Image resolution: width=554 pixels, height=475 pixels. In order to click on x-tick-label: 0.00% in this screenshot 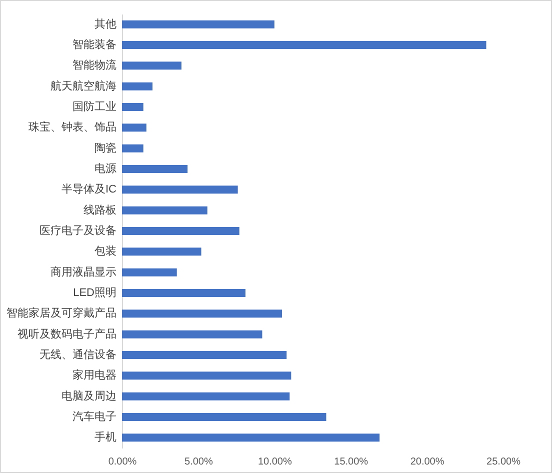, I will do `click(122, 462)`.